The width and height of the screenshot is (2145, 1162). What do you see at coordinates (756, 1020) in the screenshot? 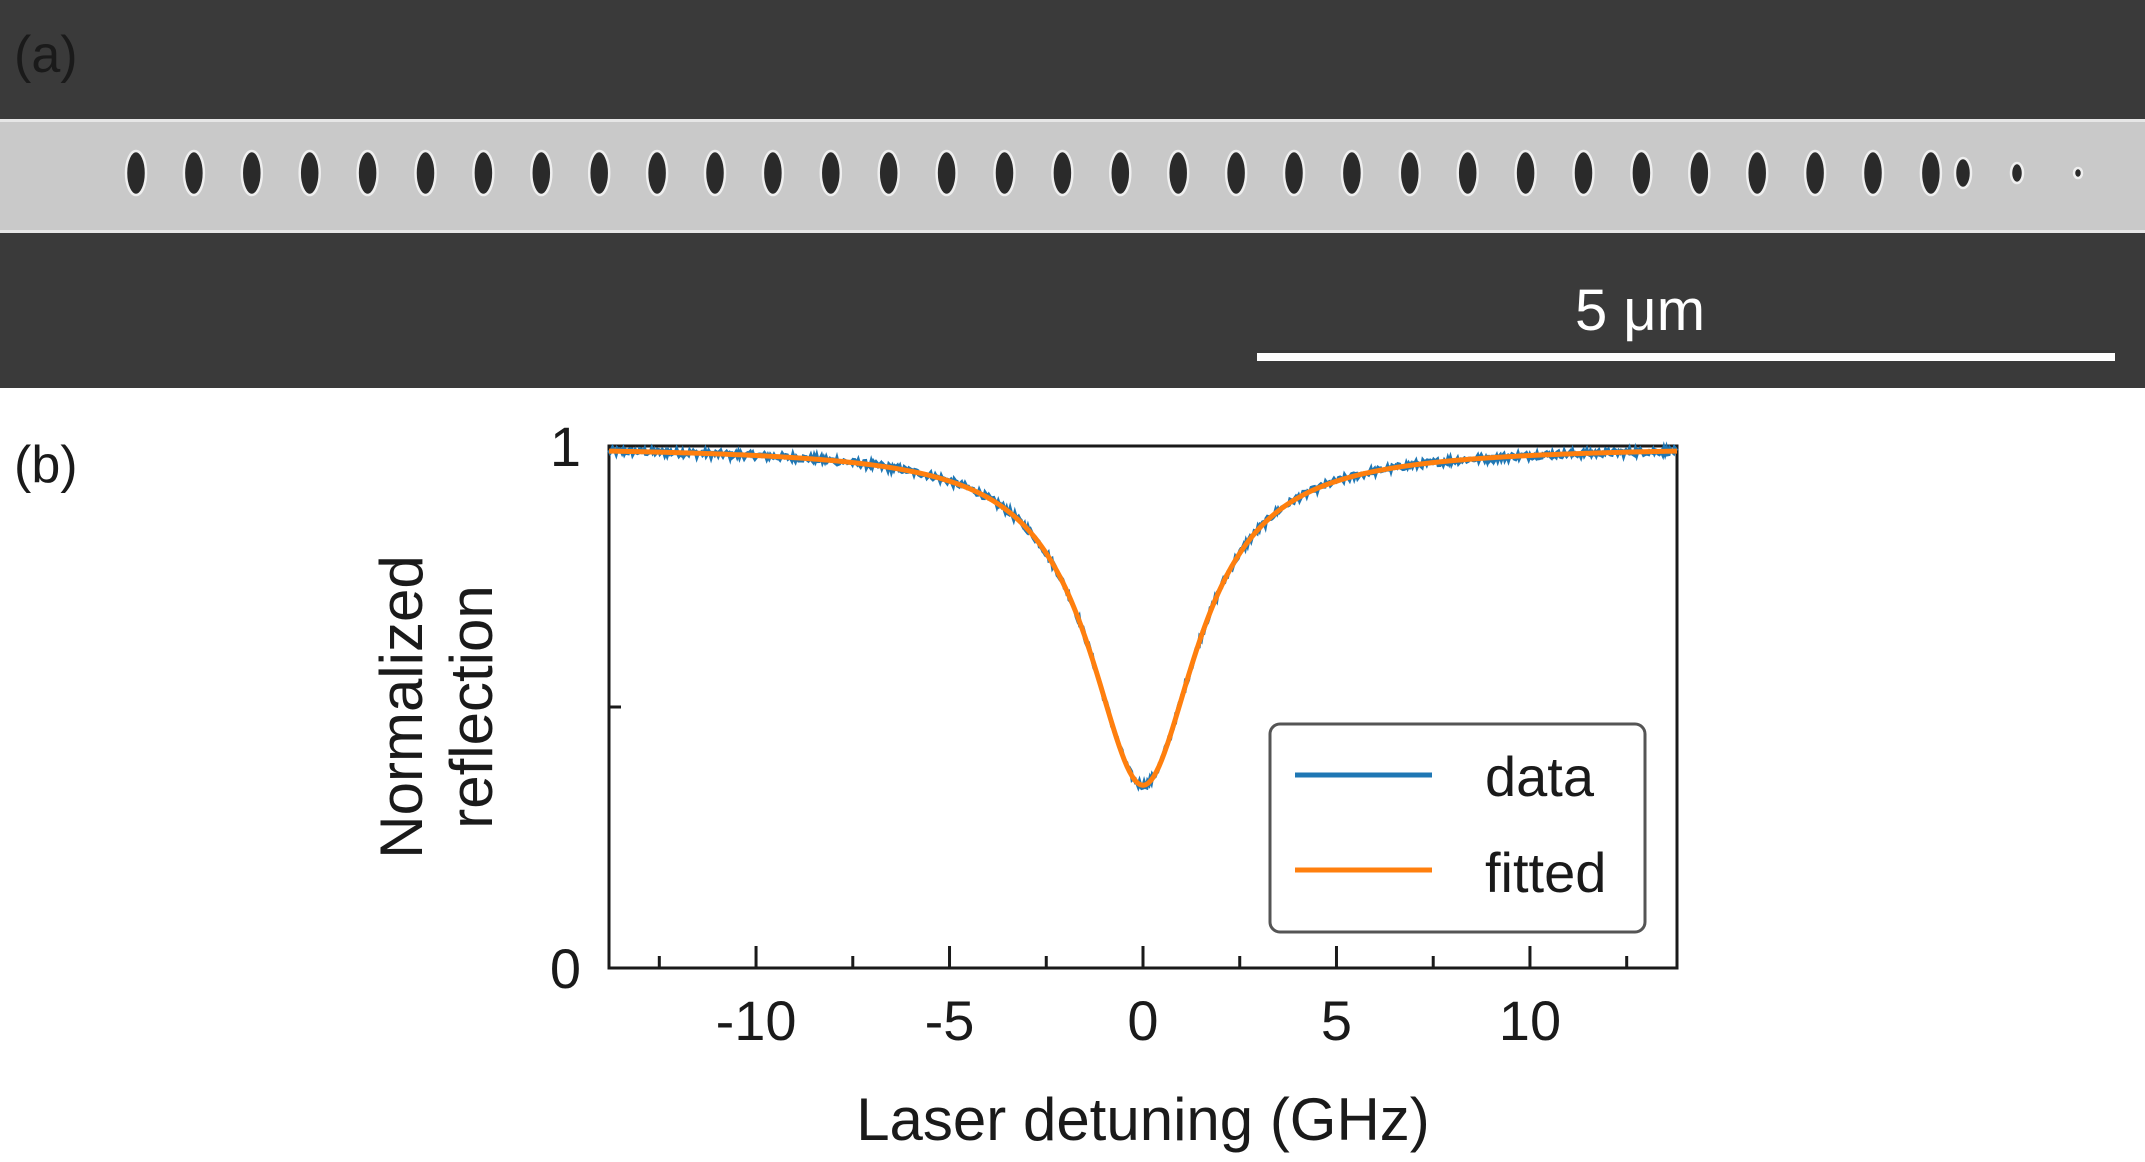
I see `x-tick-label: -10` at bounding box center [756, 1020].